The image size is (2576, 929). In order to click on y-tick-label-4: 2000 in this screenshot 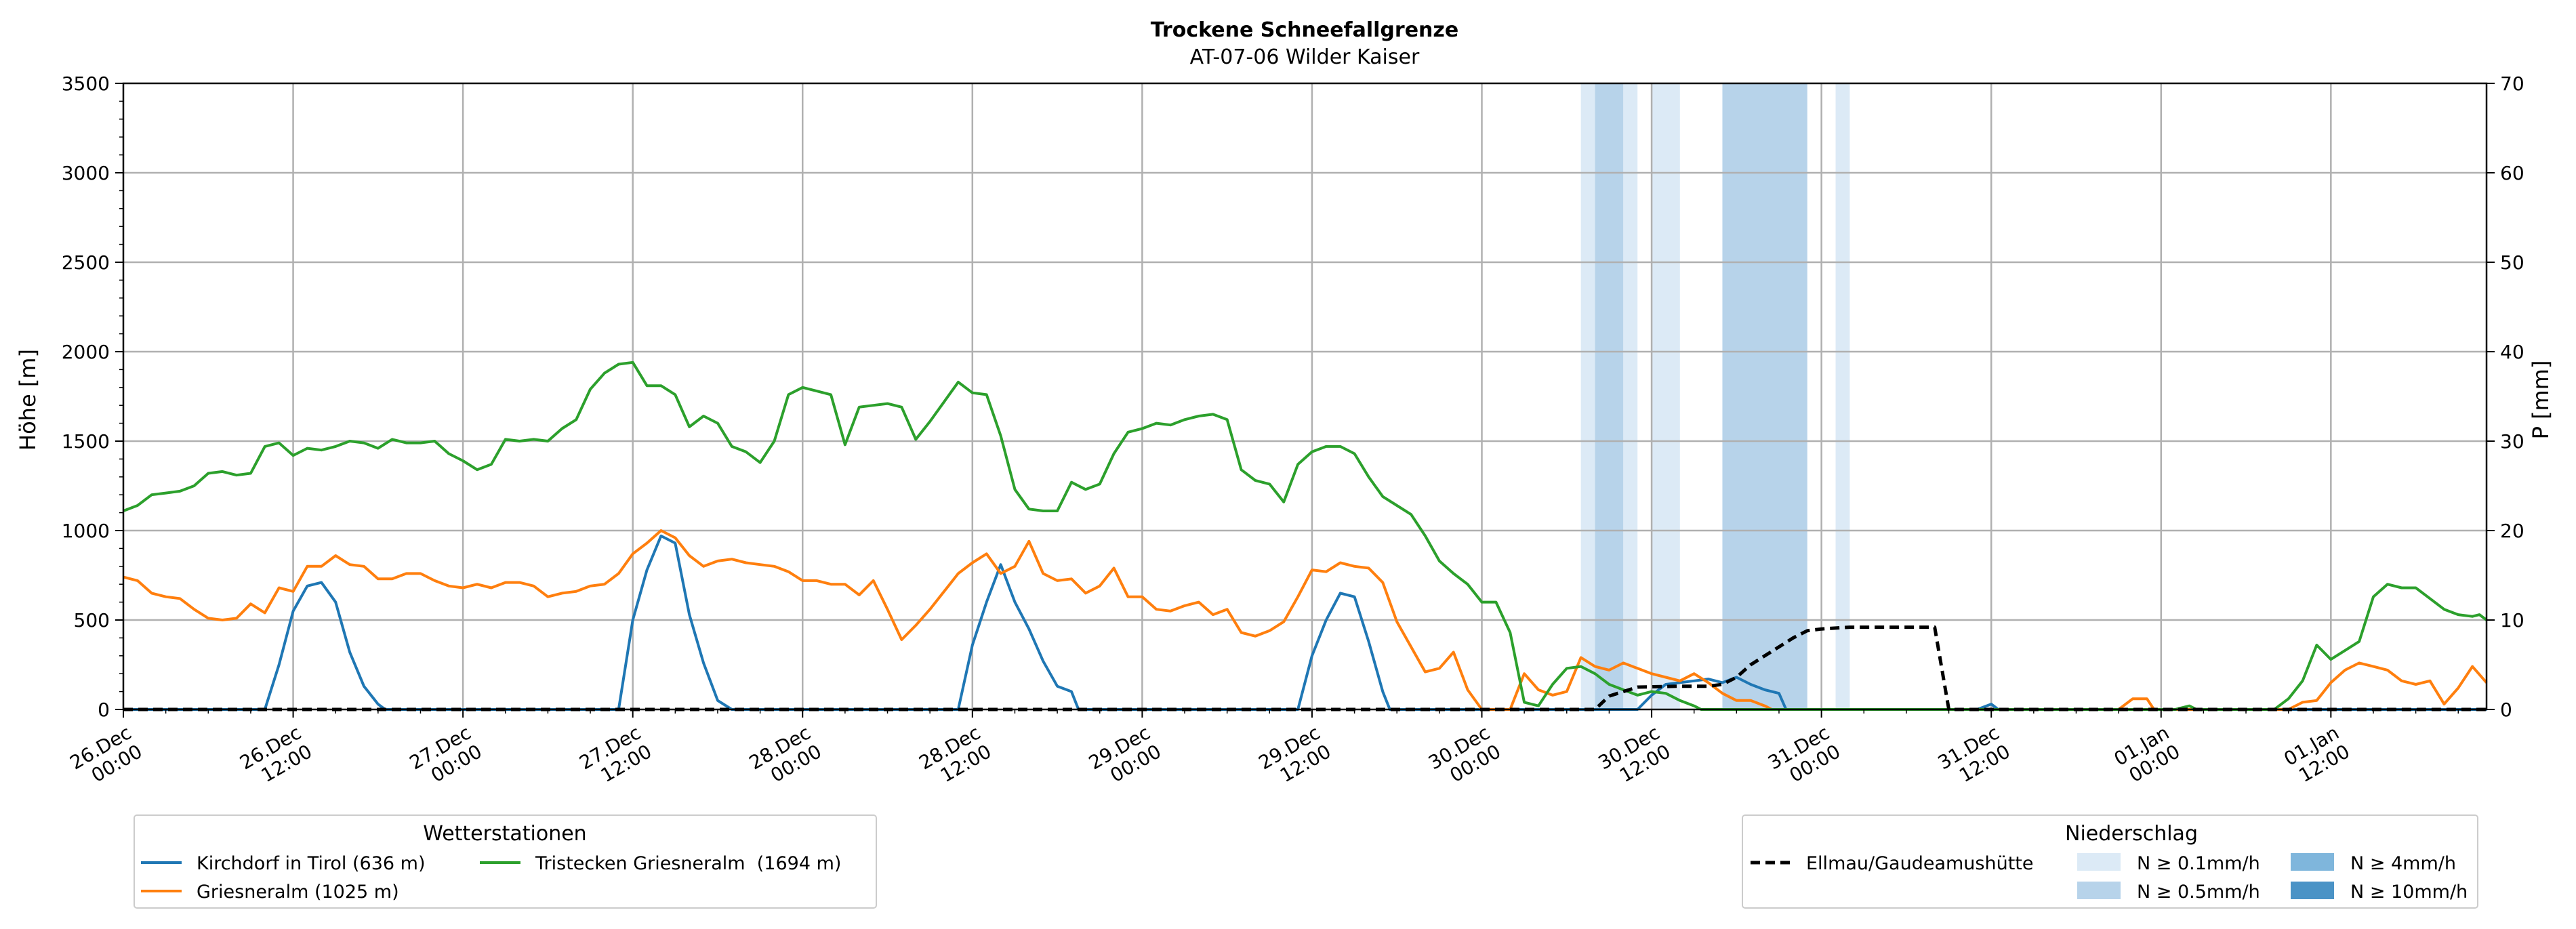, I will do `click(86, 352)`.